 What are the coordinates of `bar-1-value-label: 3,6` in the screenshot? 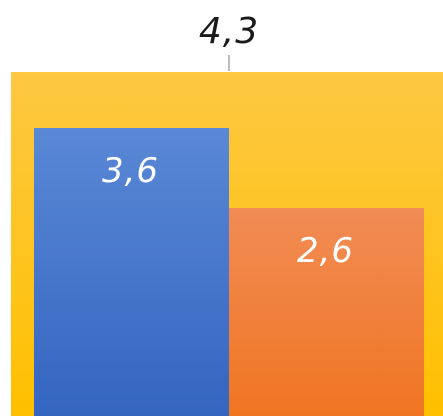 It's located at (130, 171).